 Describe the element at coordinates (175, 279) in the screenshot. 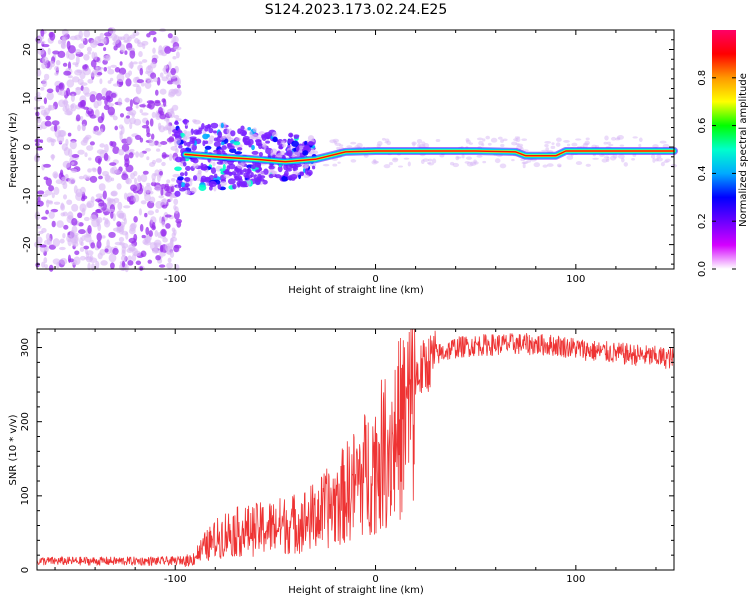

I see `spectrogram-x-tick-label: -100` at that location.